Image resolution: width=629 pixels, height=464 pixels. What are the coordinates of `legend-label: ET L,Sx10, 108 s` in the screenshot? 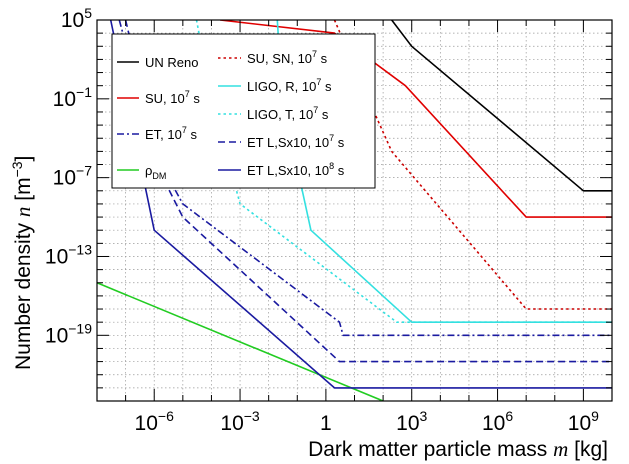 It's located at (296, 169).